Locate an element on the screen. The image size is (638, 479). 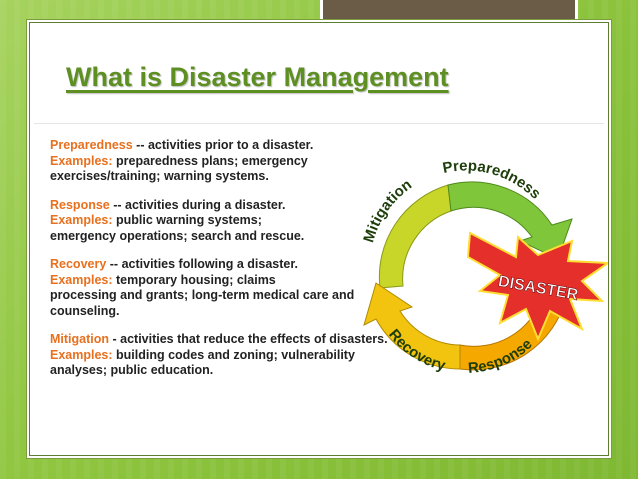
examples-text-continued: analyses; public education. is located at coordinates (132, 370).